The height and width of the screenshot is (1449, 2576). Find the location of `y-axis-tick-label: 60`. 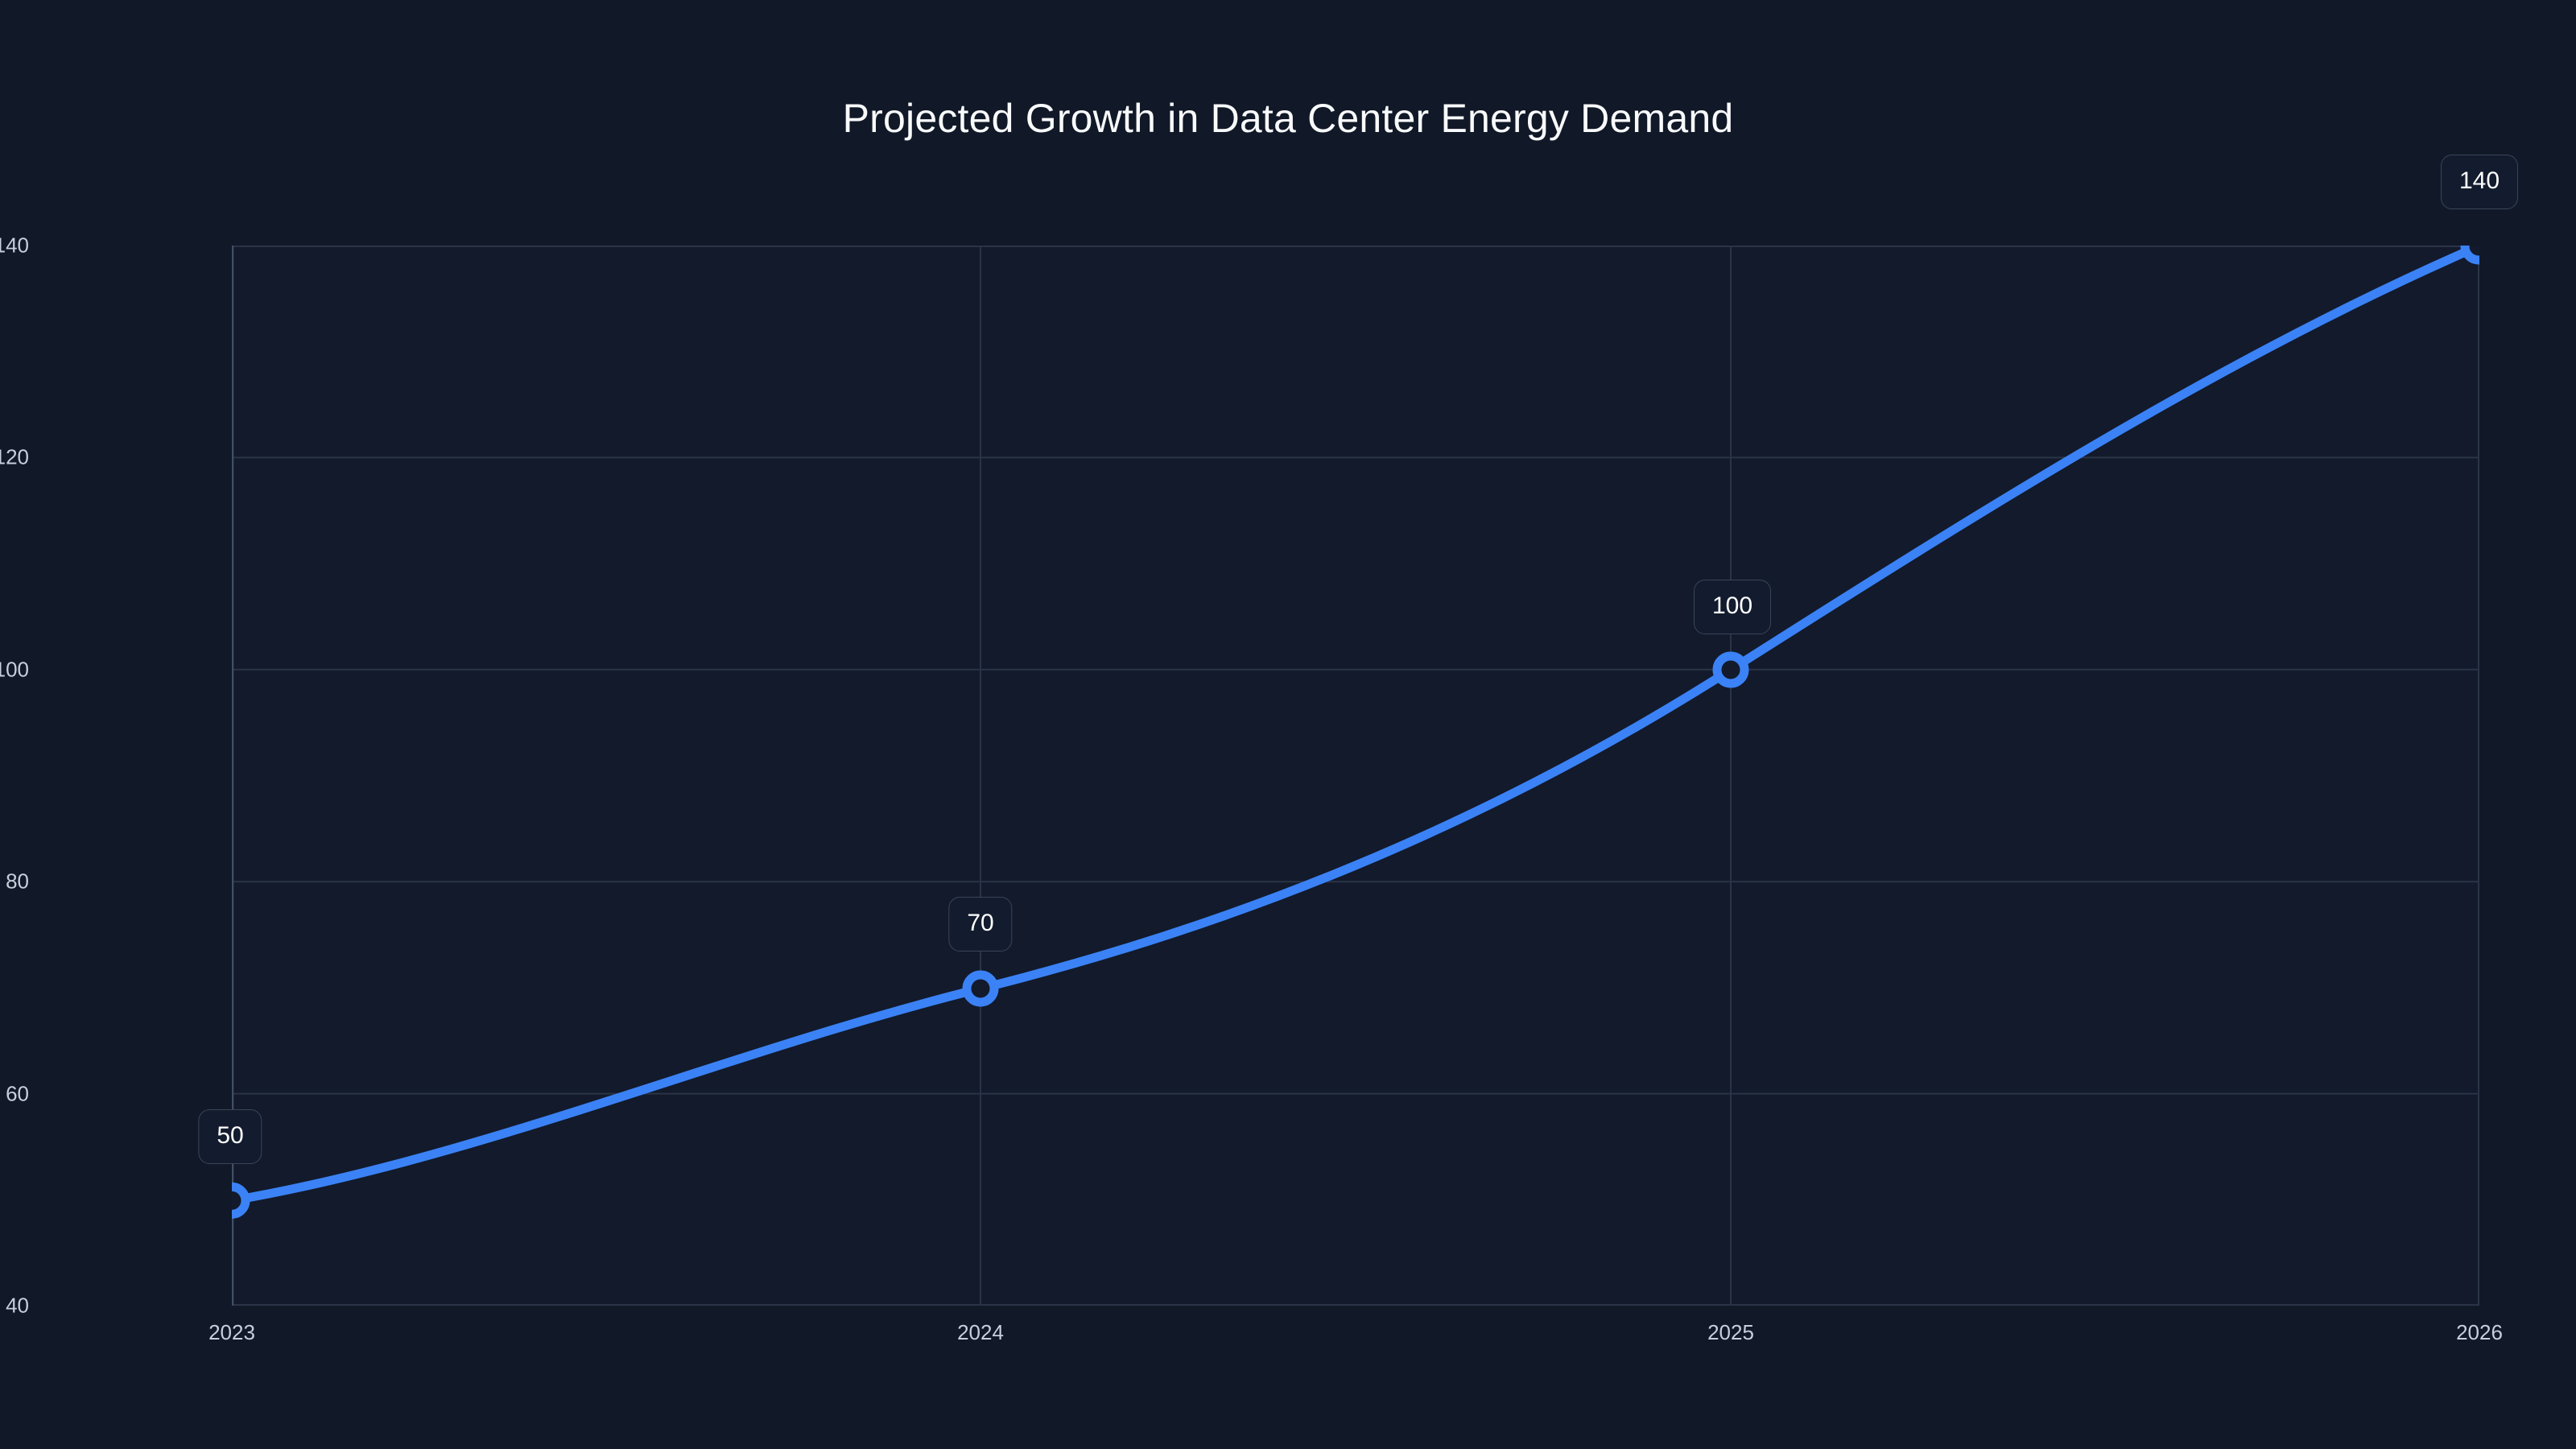

y-axis-tick-label: 60 is located at coordinates (17, 1093).